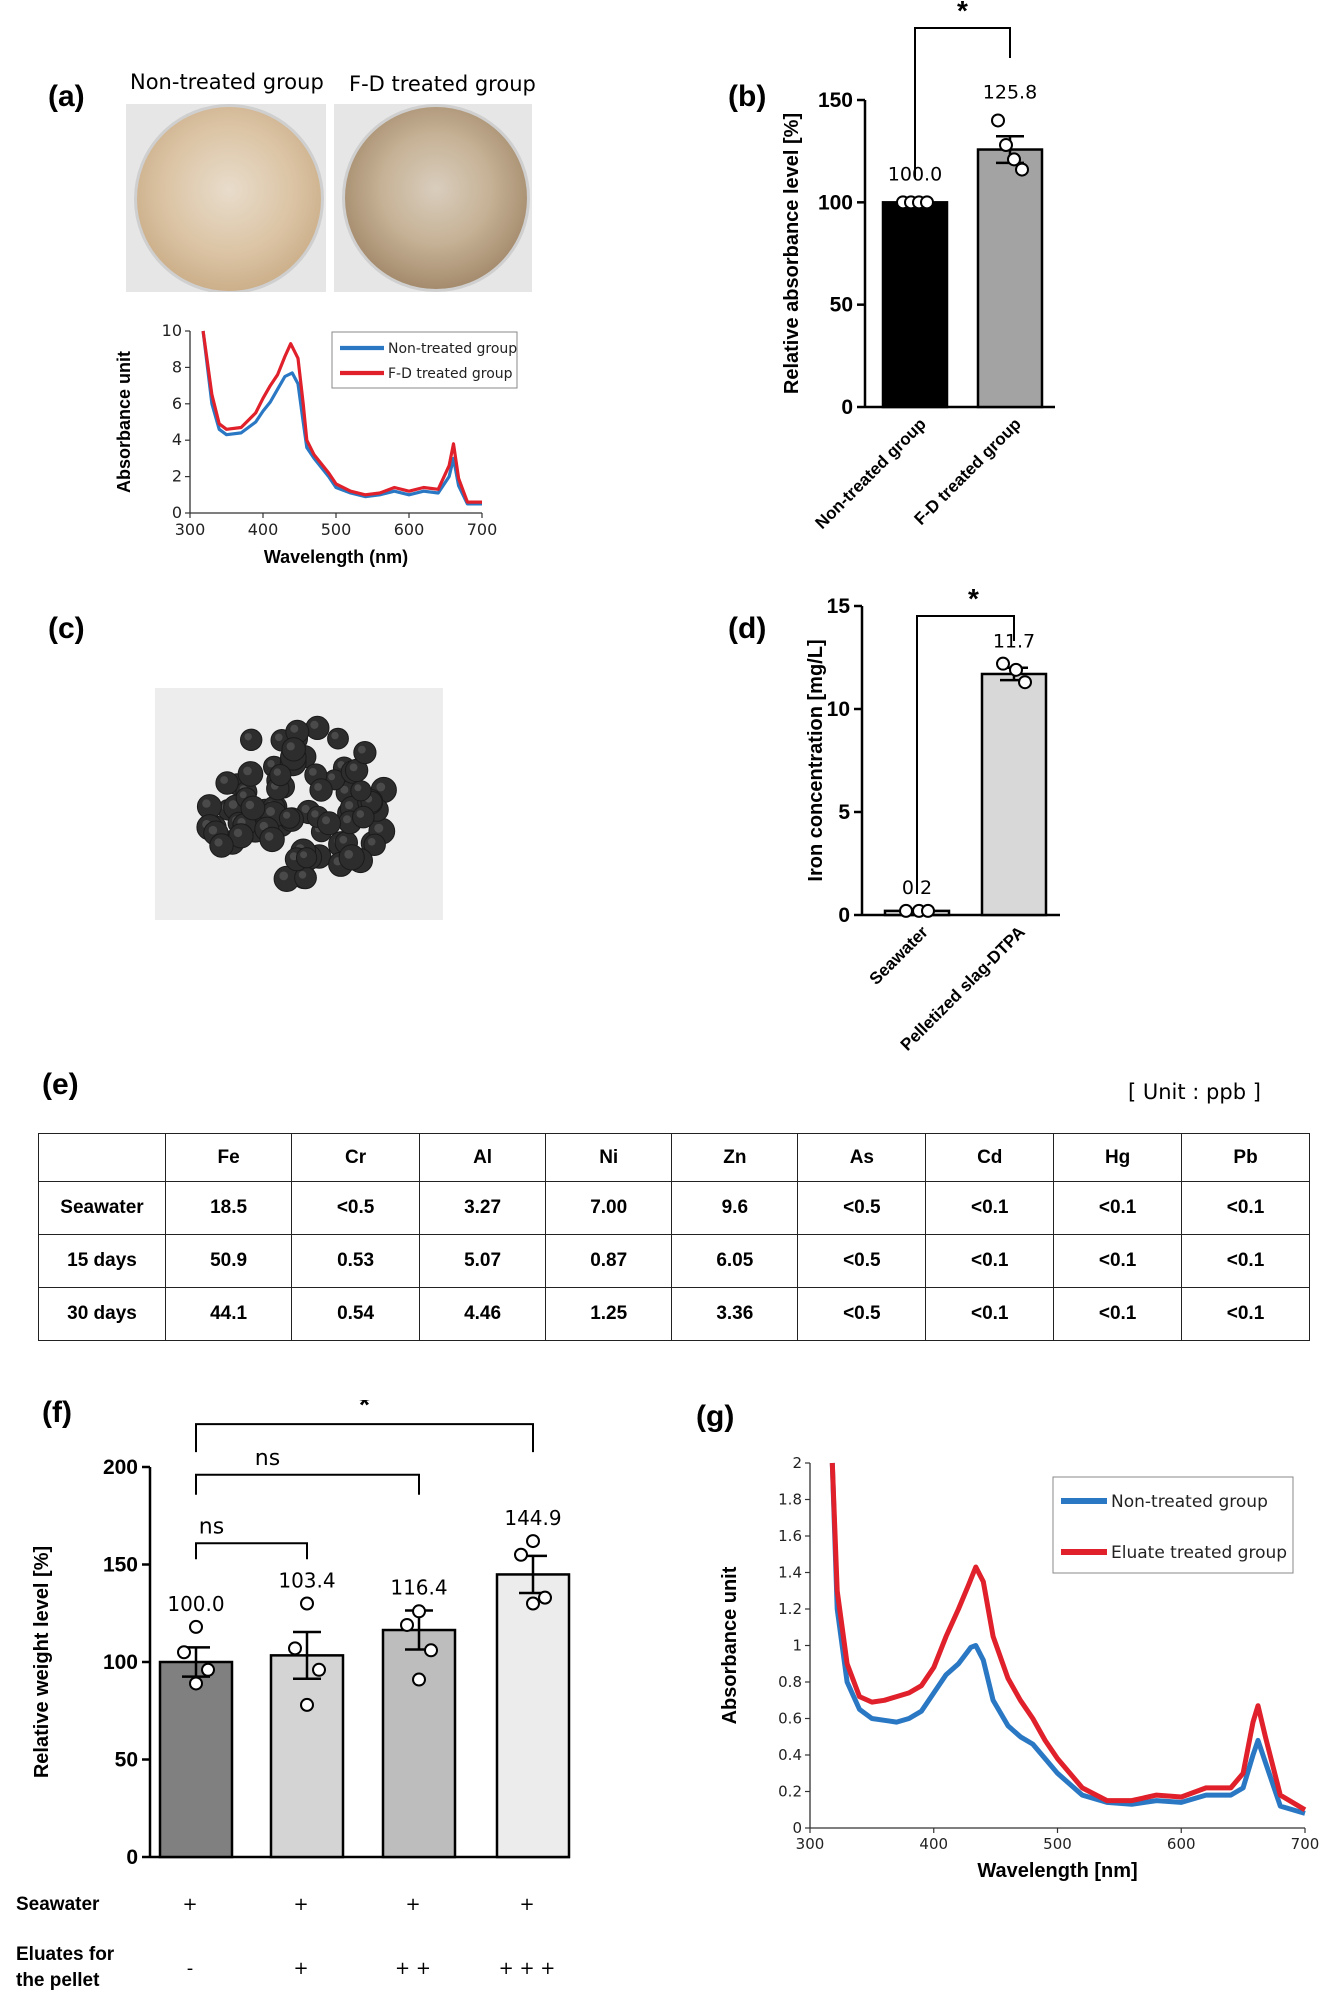  I want to click on table-header-cell: Zn, so click(735, 1157).